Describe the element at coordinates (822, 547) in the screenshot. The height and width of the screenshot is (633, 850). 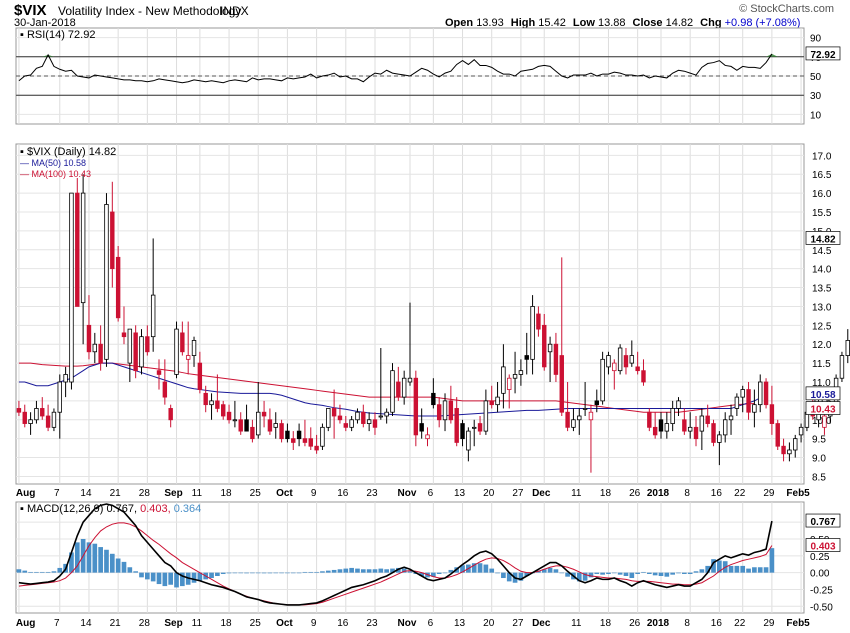
I see `signal-value-label: 0.403` at that location.